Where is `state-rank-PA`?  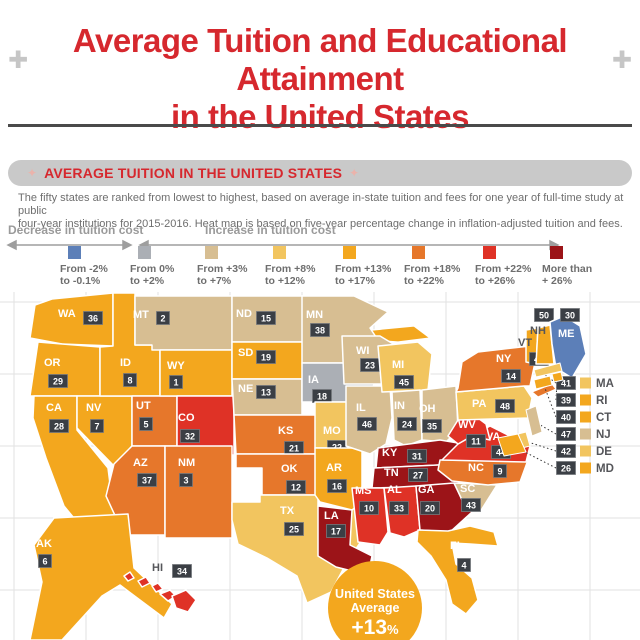
state-rank-PA is located at coordinates (505, 406).